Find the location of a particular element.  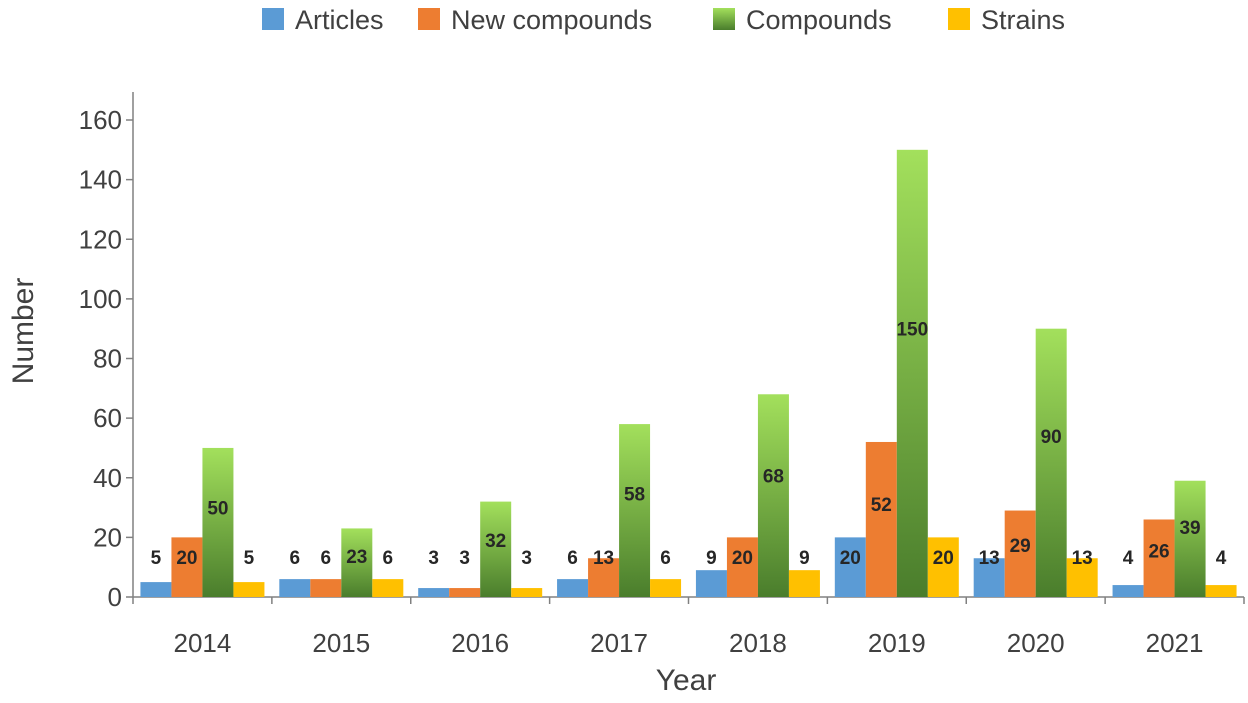

x-tick-label: 2020 is located at coordinates (1036, 643).